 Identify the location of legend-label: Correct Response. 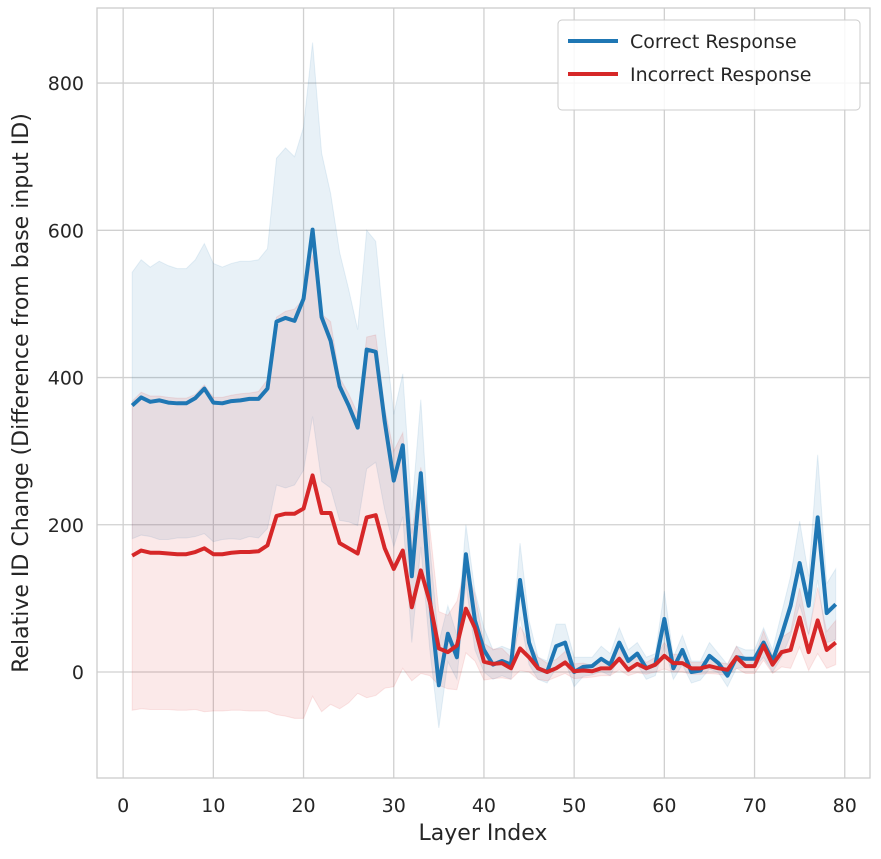
(713, 42).